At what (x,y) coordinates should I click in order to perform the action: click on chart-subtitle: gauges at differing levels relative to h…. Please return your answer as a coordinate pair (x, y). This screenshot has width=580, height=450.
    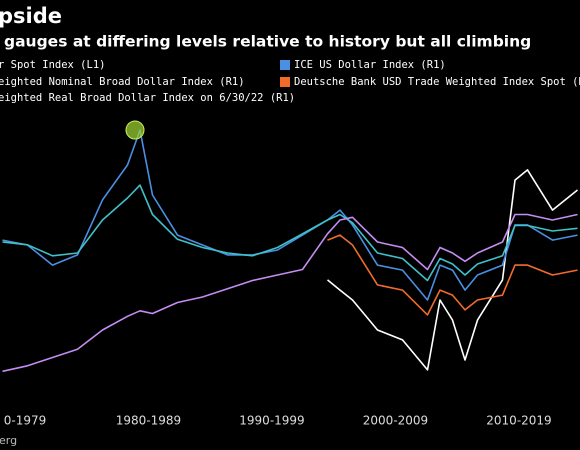
    Looking at the image, I should click on (267, 42).